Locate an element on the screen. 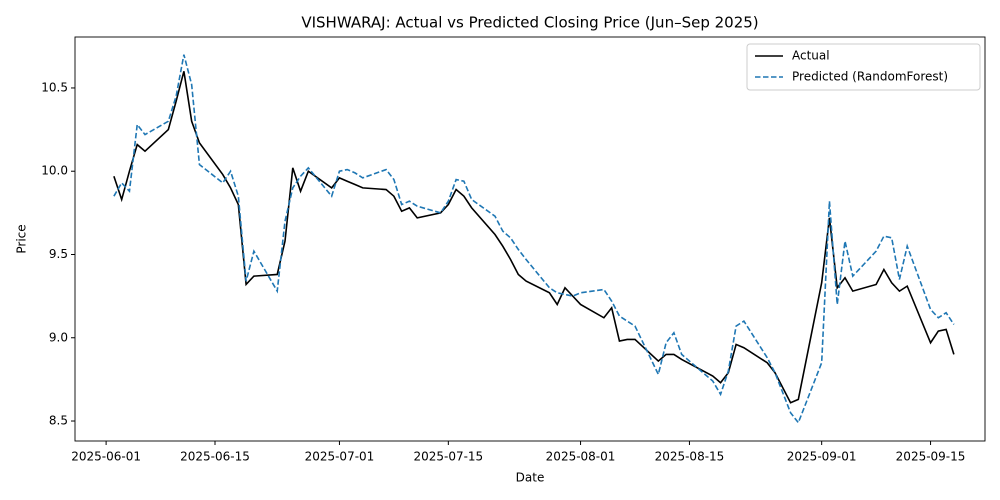  legend-label: Predicted (RandomForest) is located at coordinates (870, 77).